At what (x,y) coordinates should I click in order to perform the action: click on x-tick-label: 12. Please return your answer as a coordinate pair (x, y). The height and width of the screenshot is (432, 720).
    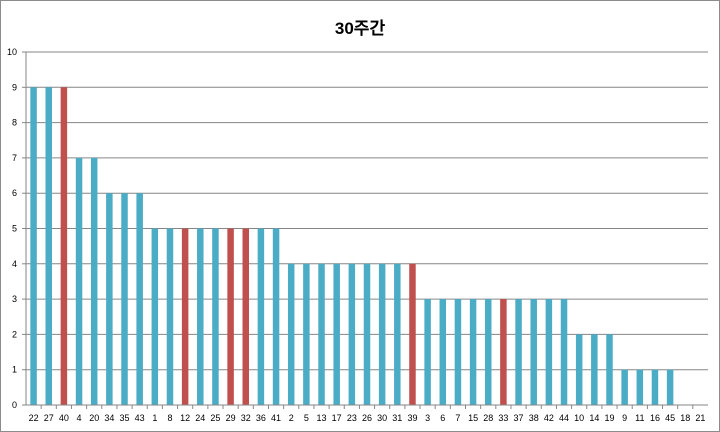
    Looking at the image, I should click on (185, 418).